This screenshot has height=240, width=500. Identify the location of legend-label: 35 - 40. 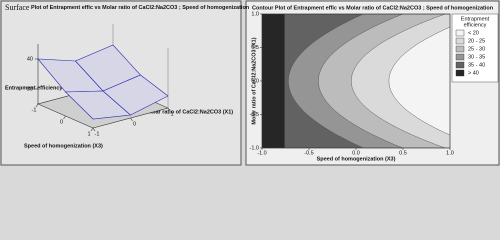
(476, 65).